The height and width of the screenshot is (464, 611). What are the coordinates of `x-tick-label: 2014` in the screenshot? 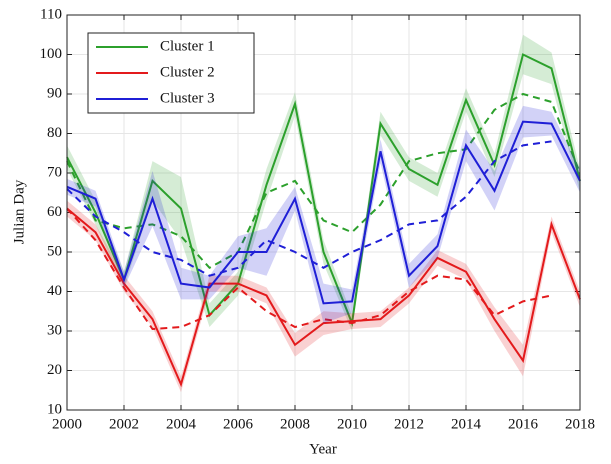 It's located at (466, 424).